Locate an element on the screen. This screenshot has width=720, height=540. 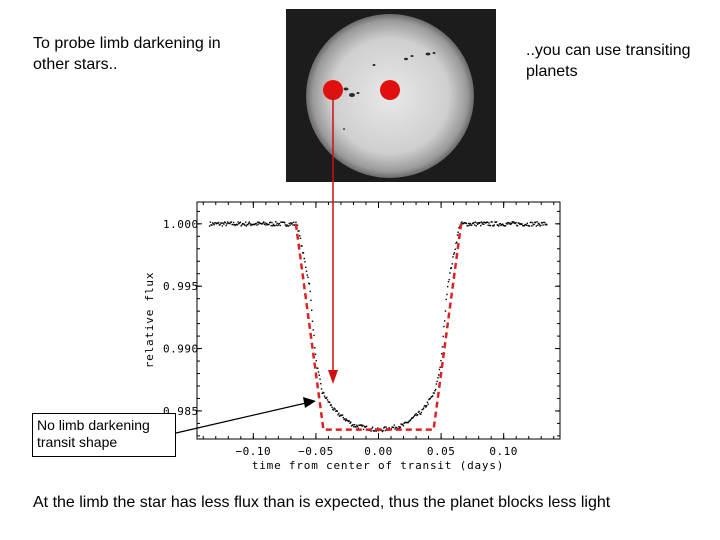
x-tick-label: 0.05 is located at coordinates (441, 451).